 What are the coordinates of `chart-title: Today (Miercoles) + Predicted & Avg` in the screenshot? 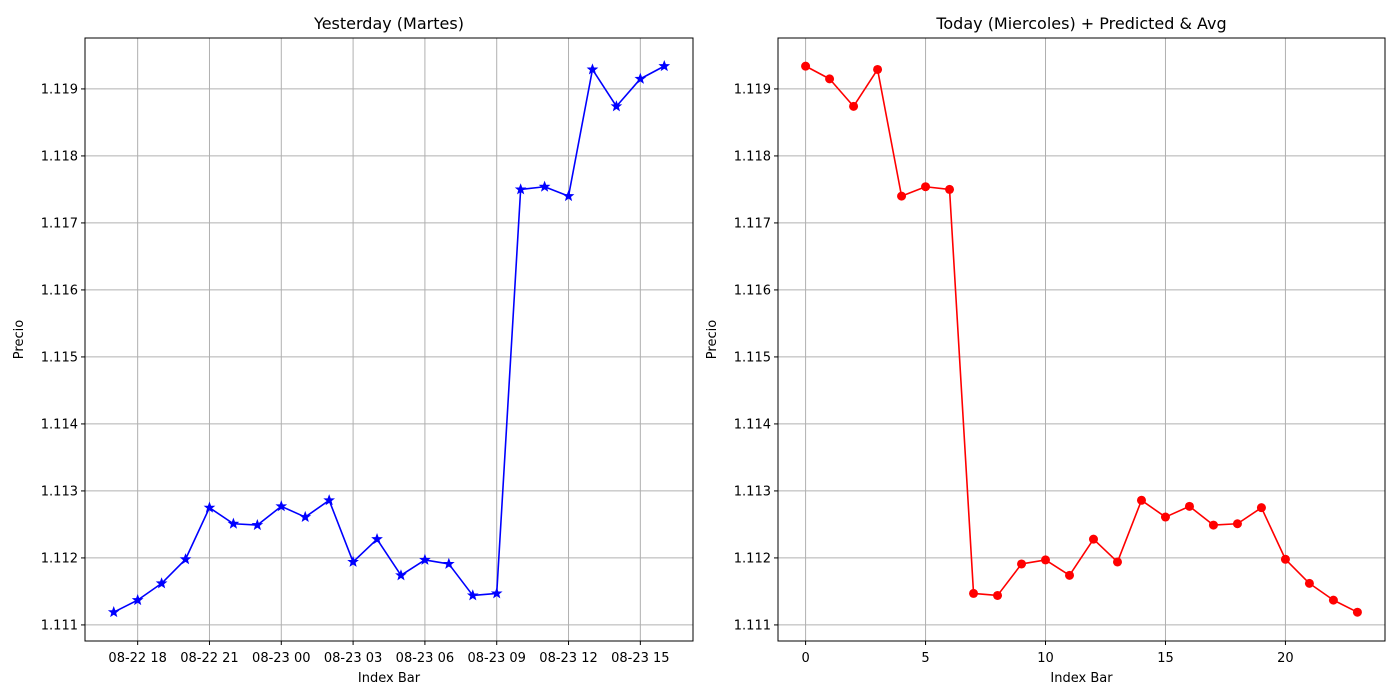 It's located at (1080, 23).